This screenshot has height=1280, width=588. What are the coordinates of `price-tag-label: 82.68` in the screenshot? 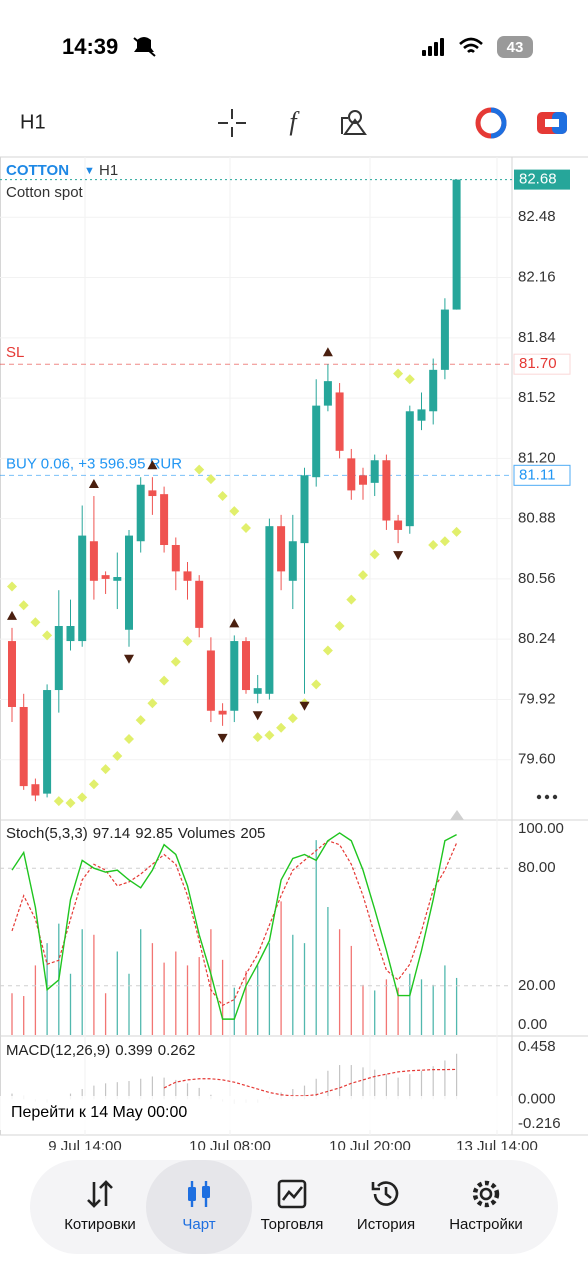 It's located at (538, 179).